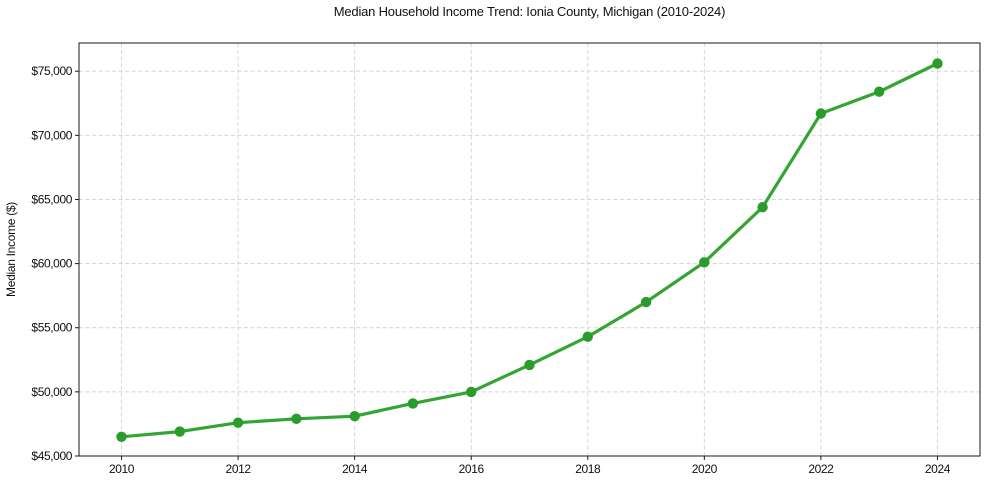 This screenshot has width=989, height=490. I want to click on data-point-2012, so click(238, 422).